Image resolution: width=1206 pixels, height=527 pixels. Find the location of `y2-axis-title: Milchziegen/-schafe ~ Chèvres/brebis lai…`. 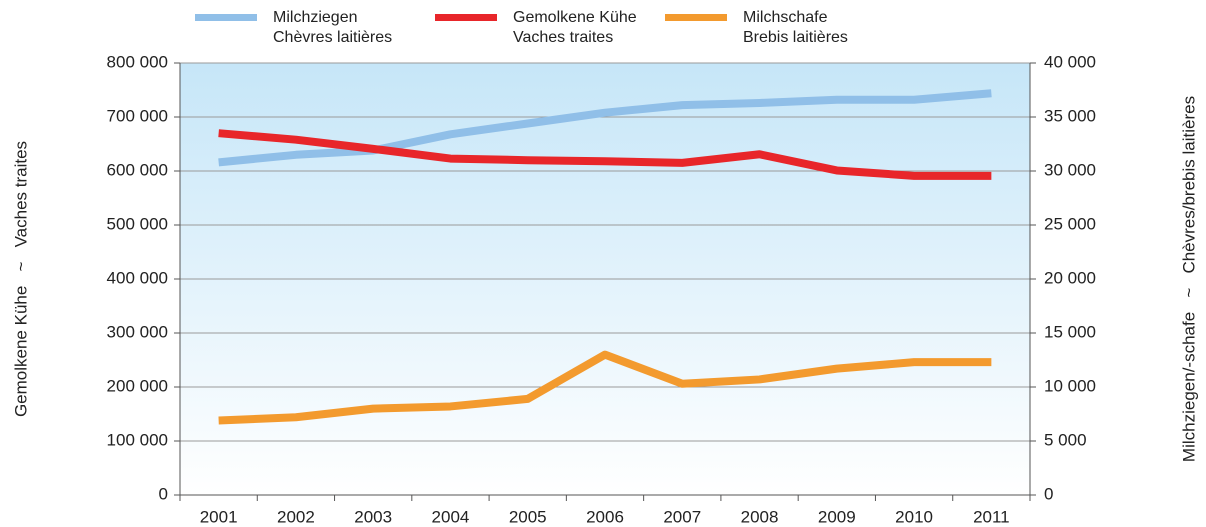

y2-axis-title: Milchziegen/-schafe ~ Chèvres/brebis lai… is located at coordinates (1188, 279).